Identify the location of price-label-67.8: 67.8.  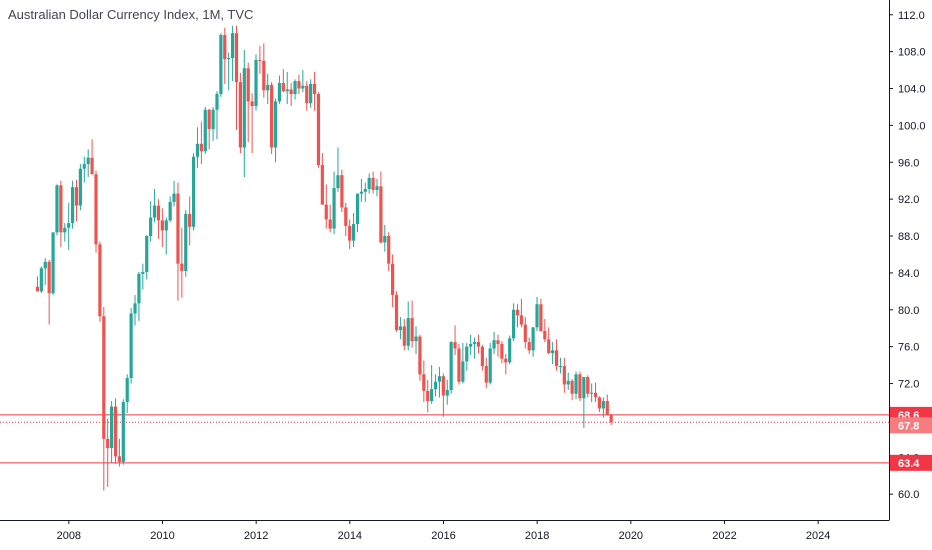
(908, 426).